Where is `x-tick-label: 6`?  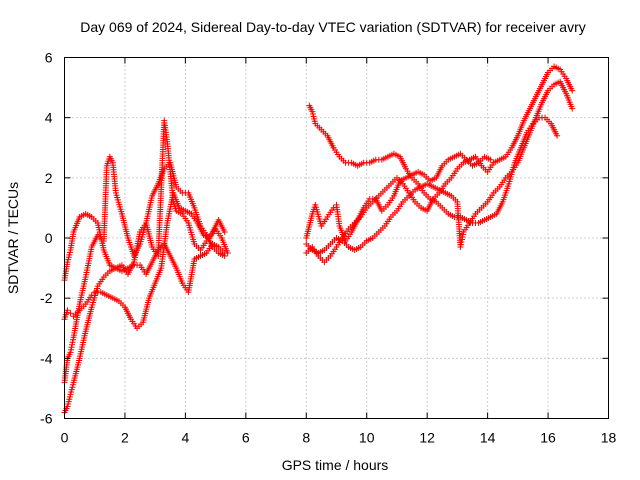 x-tick-label: 6 is located at coordinates (246, 438).